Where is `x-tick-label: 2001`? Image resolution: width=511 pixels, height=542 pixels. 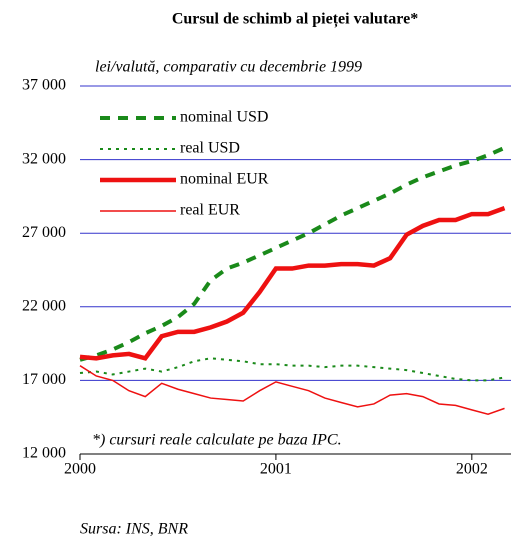 x-tick-label: 2001 is located at coordinates (276, 469).